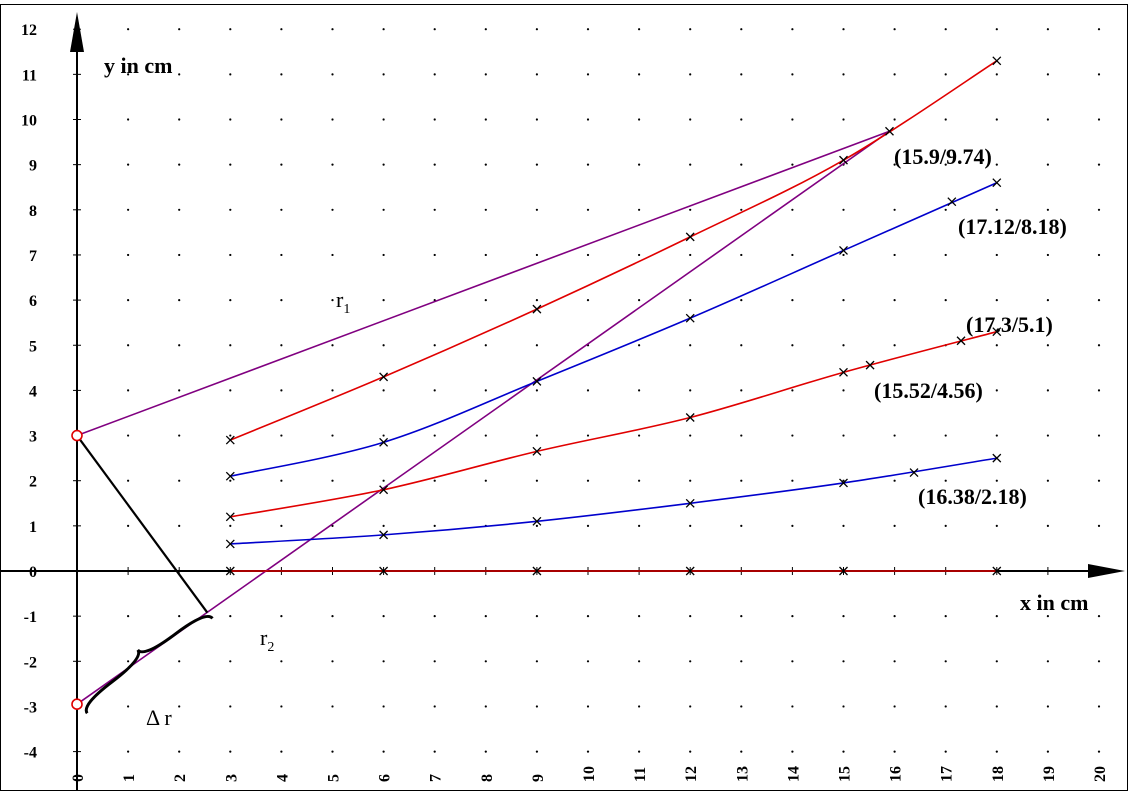  What do you see at coordinates (943, 156) in the screenshot?
I see `point-label: (15.9/9.74)` at bounding box center [943, 156].